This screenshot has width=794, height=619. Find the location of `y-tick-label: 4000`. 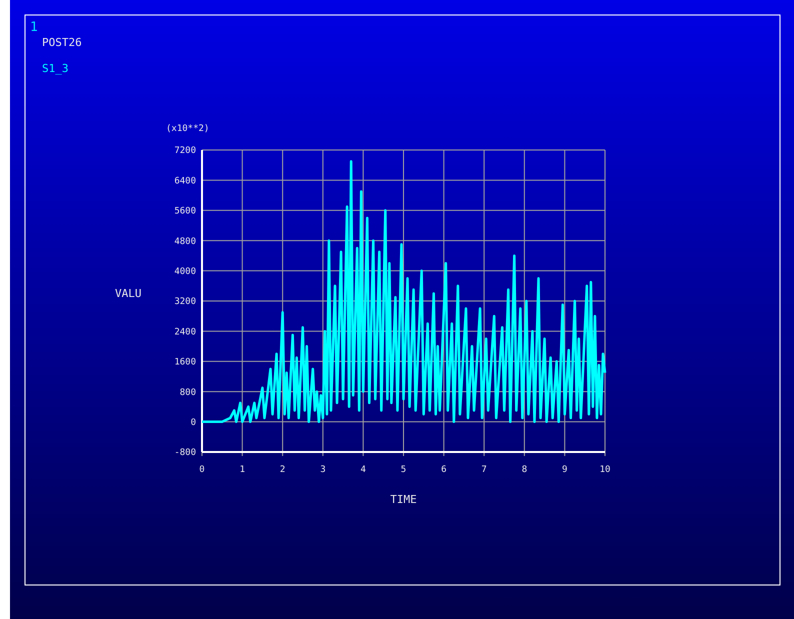

y-tick-label: 4000 is located at coordinates (185, 271).